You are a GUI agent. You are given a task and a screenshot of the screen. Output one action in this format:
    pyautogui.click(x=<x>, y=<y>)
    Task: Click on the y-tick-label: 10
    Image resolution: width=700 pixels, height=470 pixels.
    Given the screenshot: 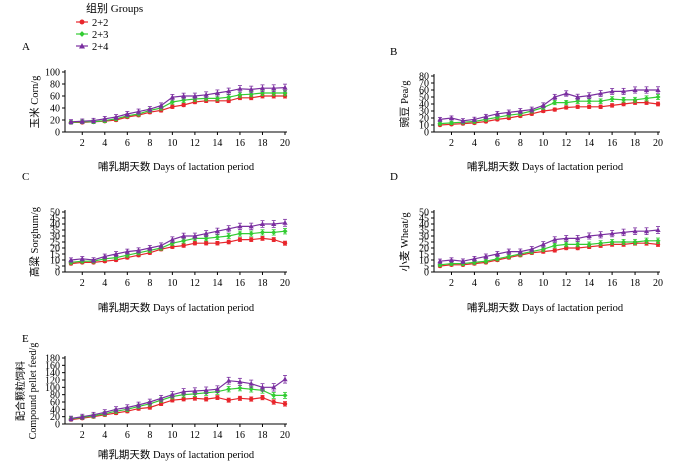 What is the action you would take?
    pyautogui.click(x=424, y=261)
    